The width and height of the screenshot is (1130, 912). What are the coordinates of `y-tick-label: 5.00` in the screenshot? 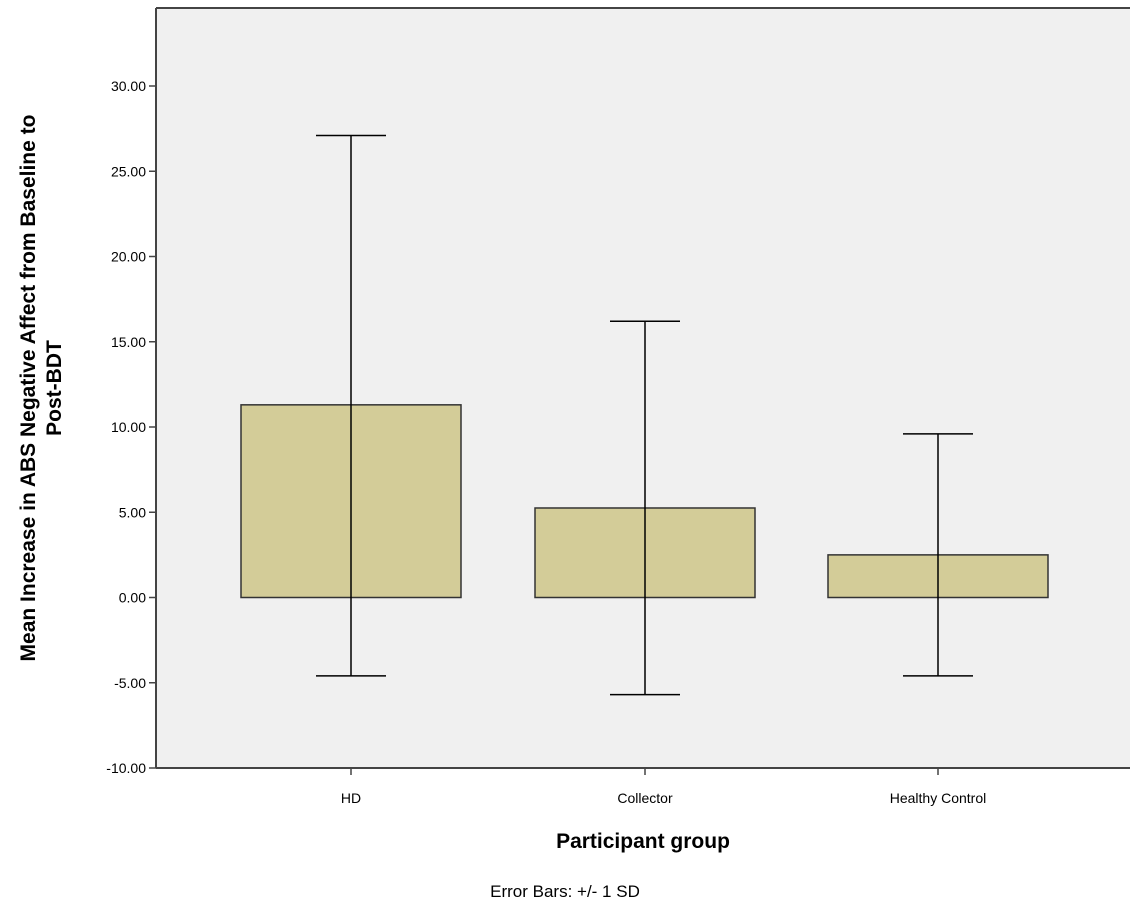 It's located at (132, 512).